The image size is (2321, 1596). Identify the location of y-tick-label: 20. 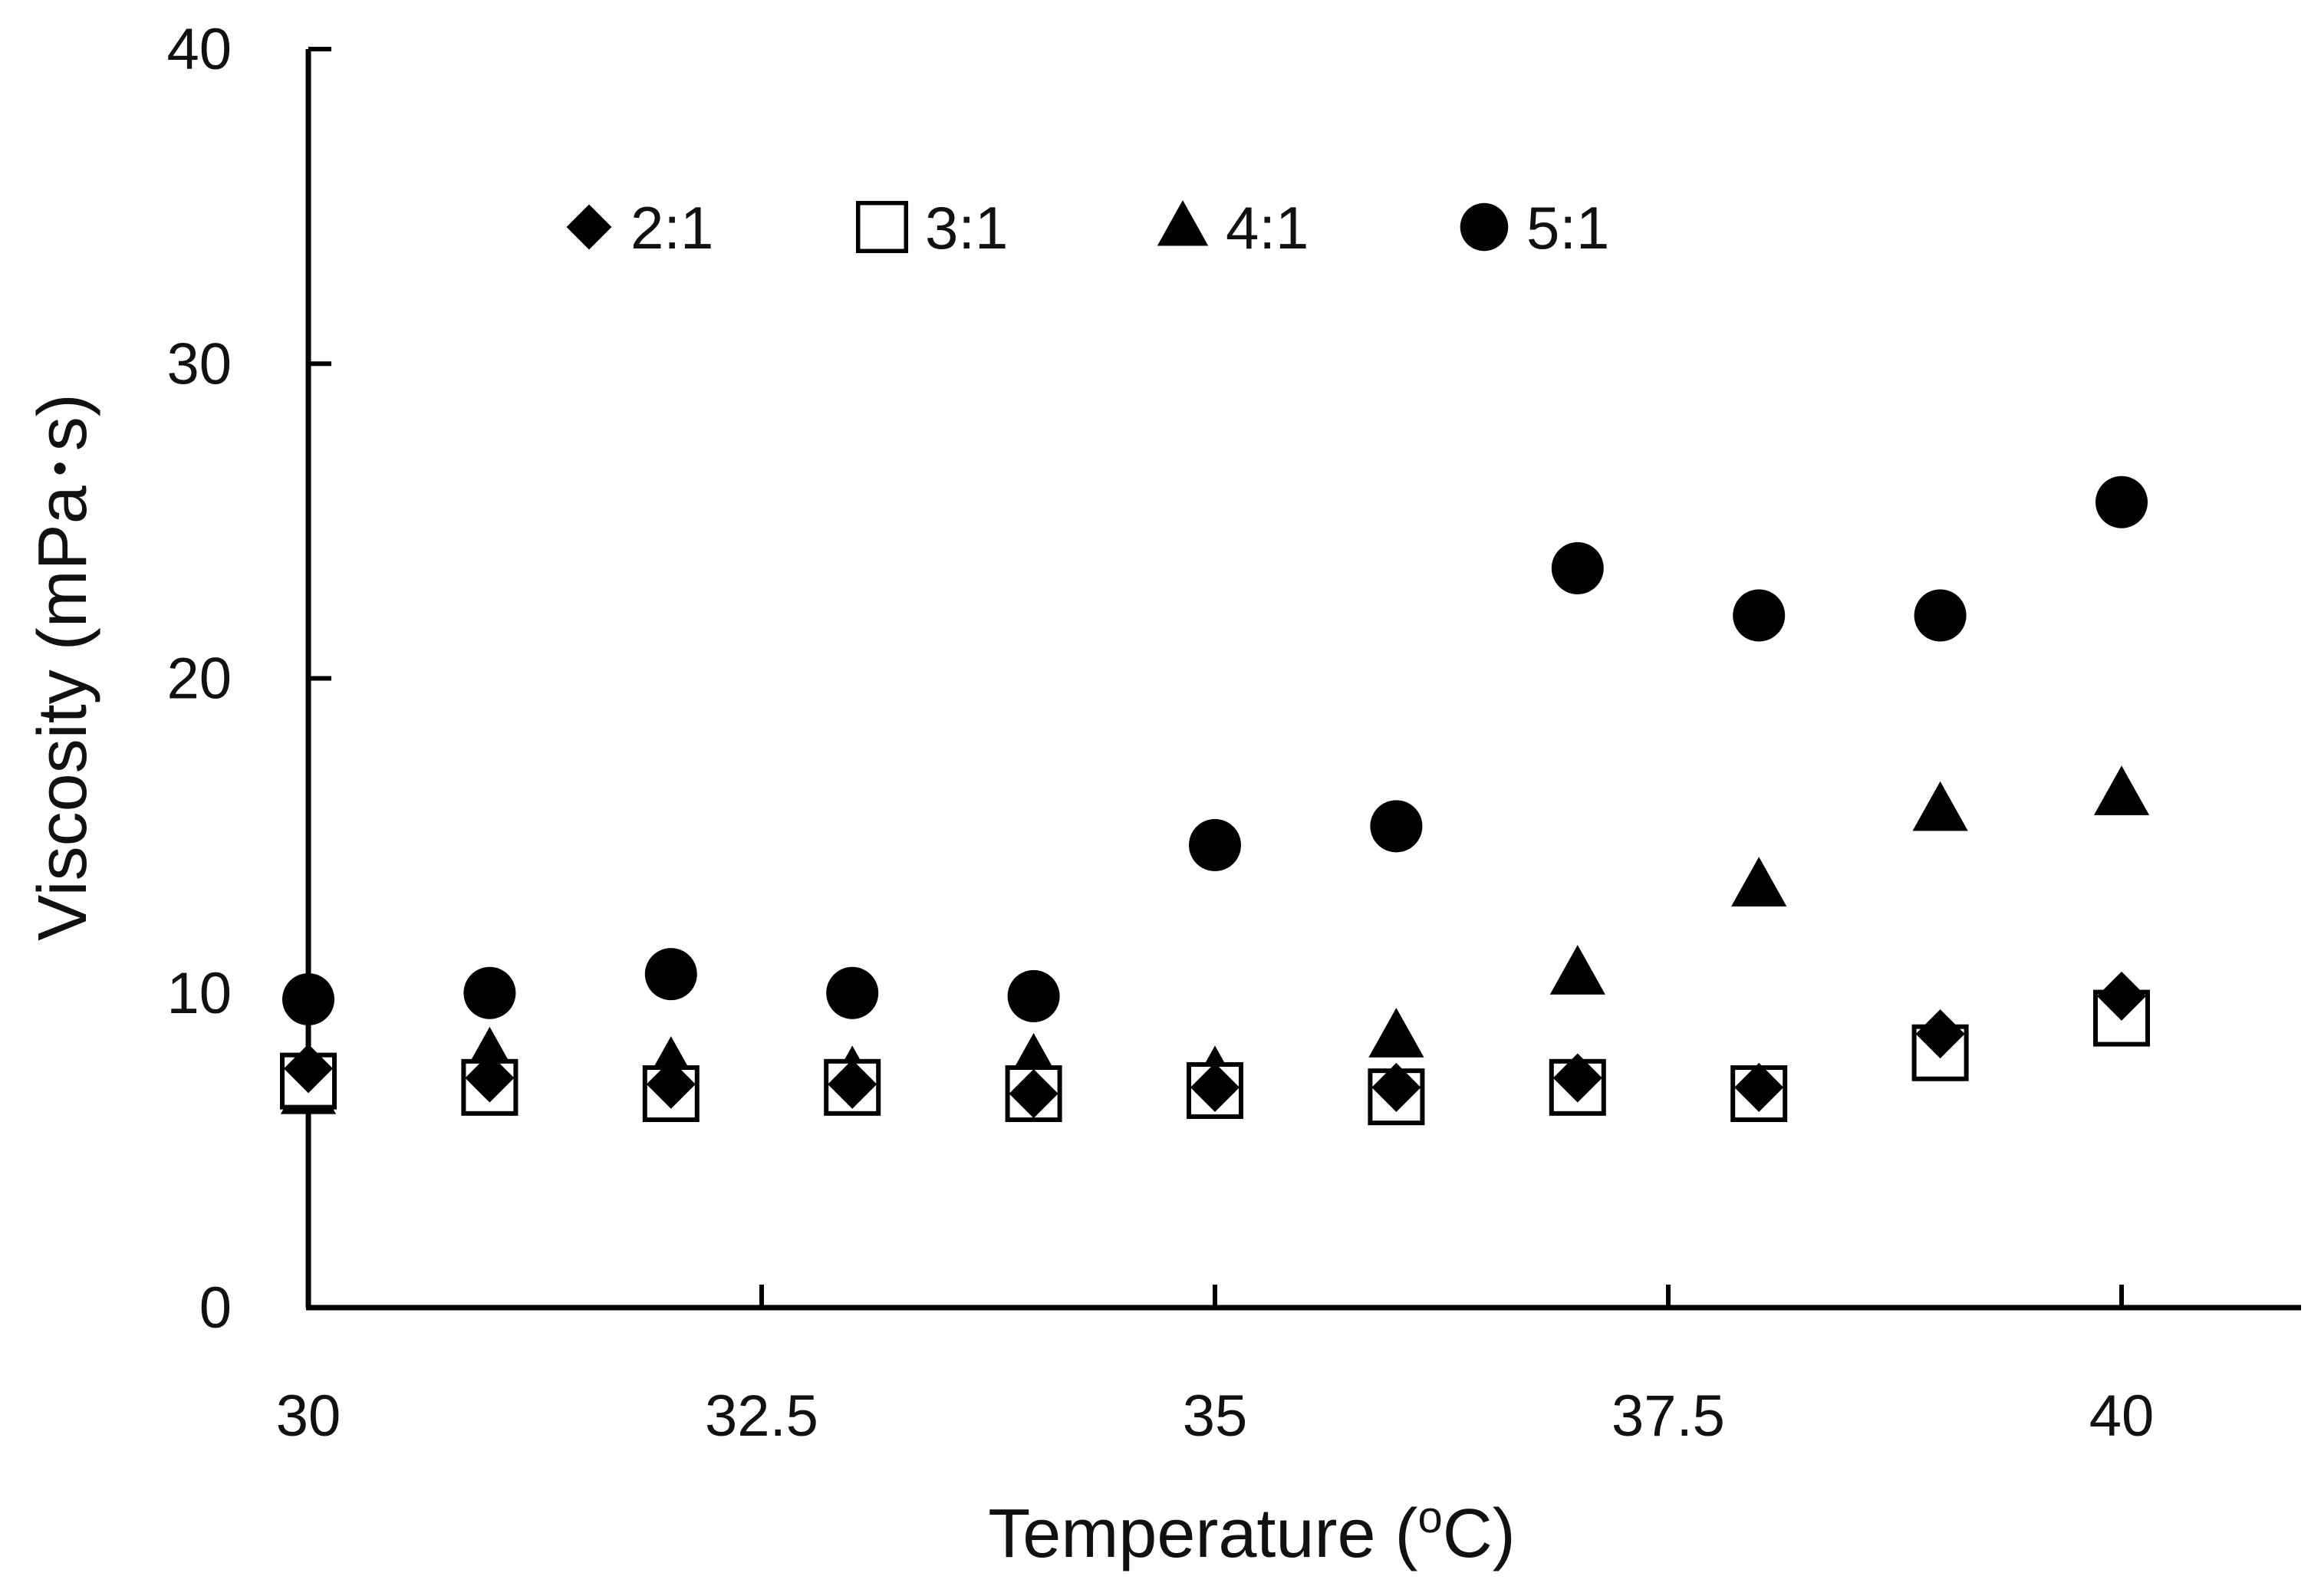
(199, 679).